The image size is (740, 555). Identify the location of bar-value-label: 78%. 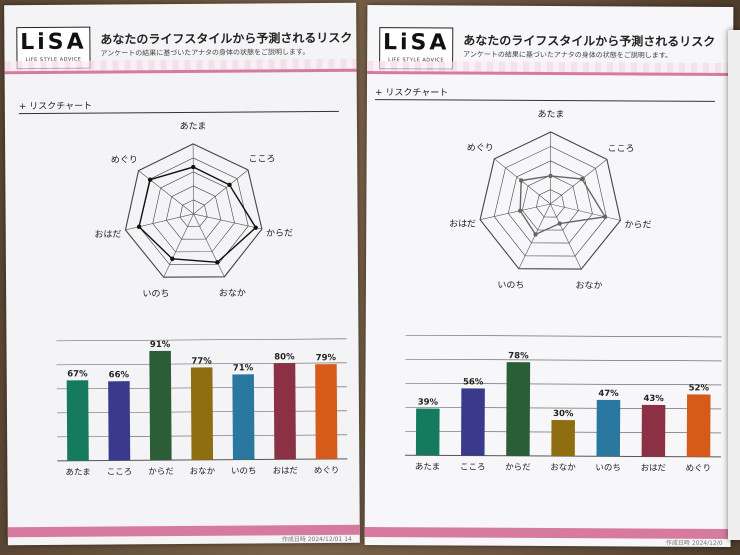
(518, 356).